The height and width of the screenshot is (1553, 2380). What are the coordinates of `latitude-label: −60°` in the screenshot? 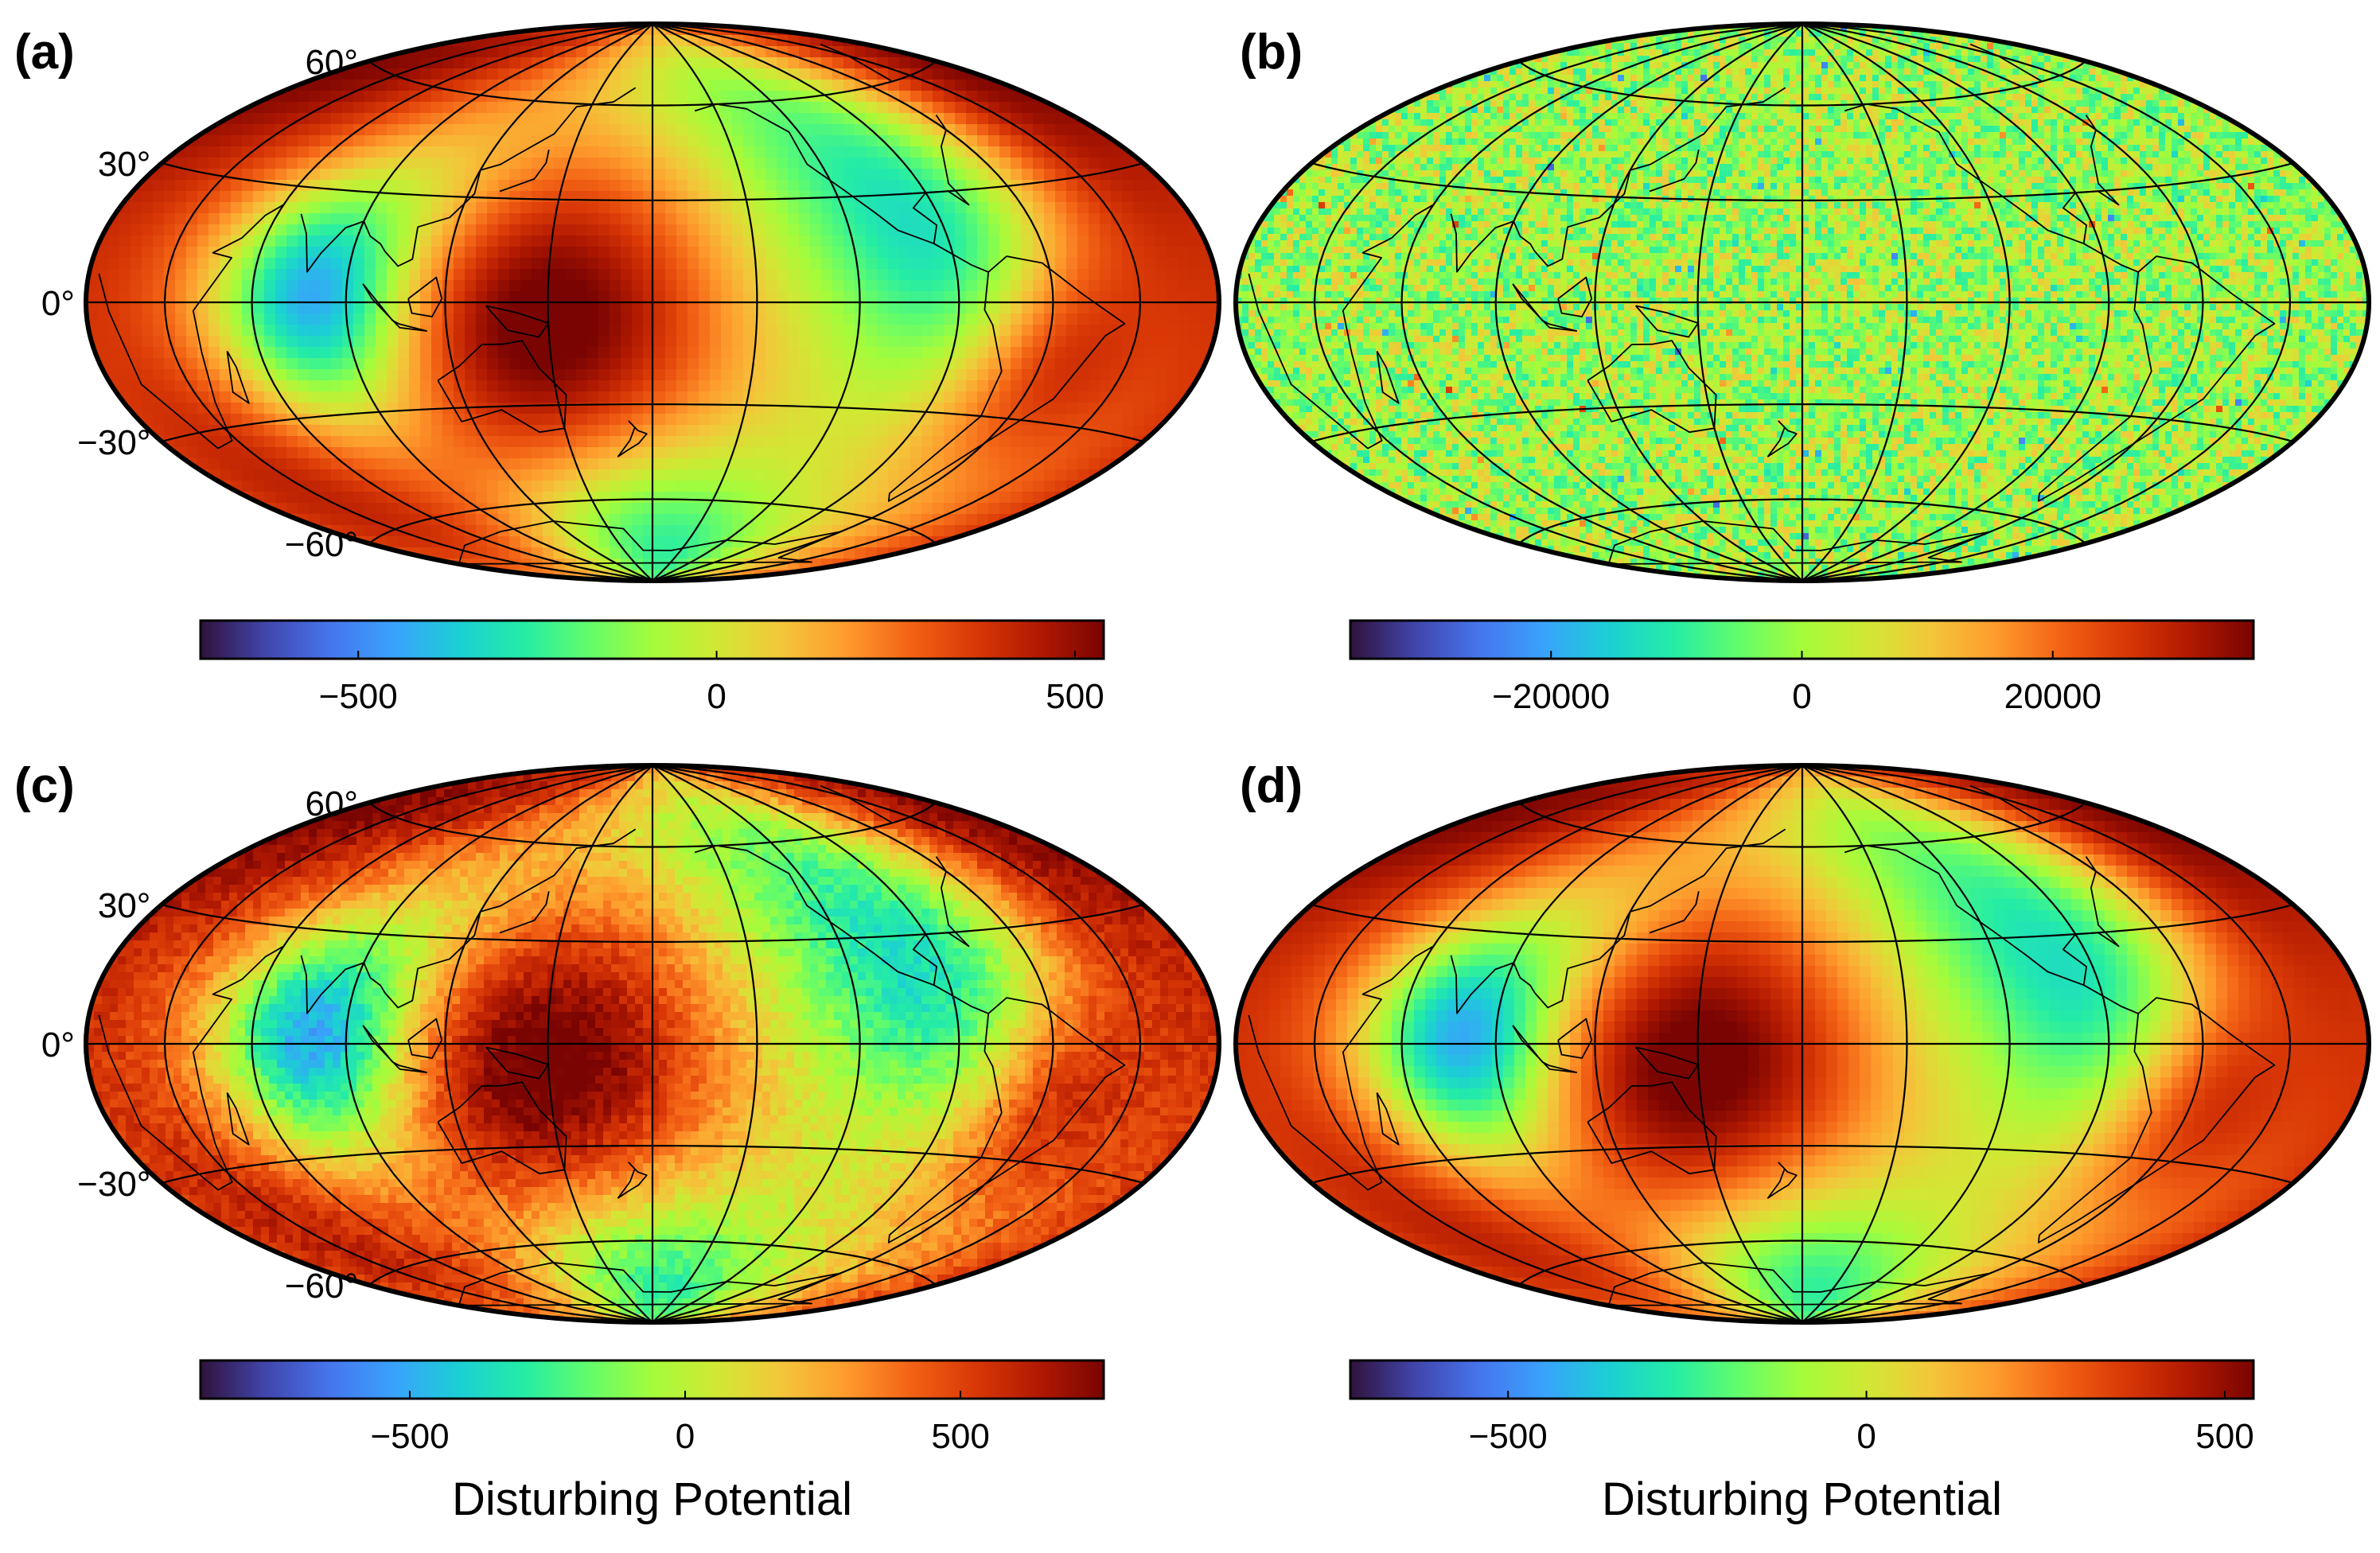 It's located at (321, 544).